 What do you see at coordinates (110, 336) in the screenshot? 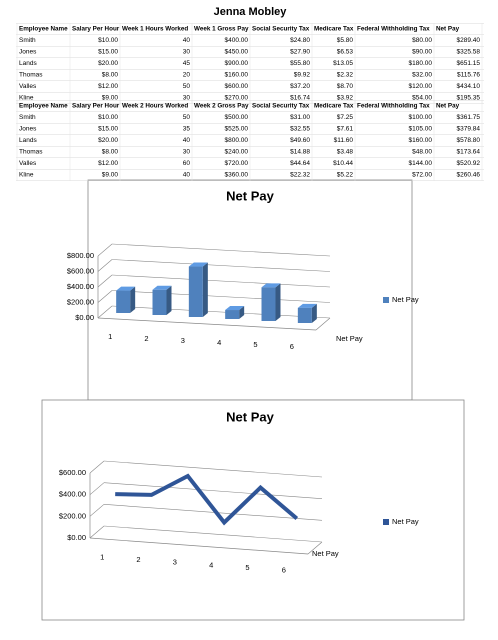
I see `x-tick-label: 1` at bounding box center [110, 336].